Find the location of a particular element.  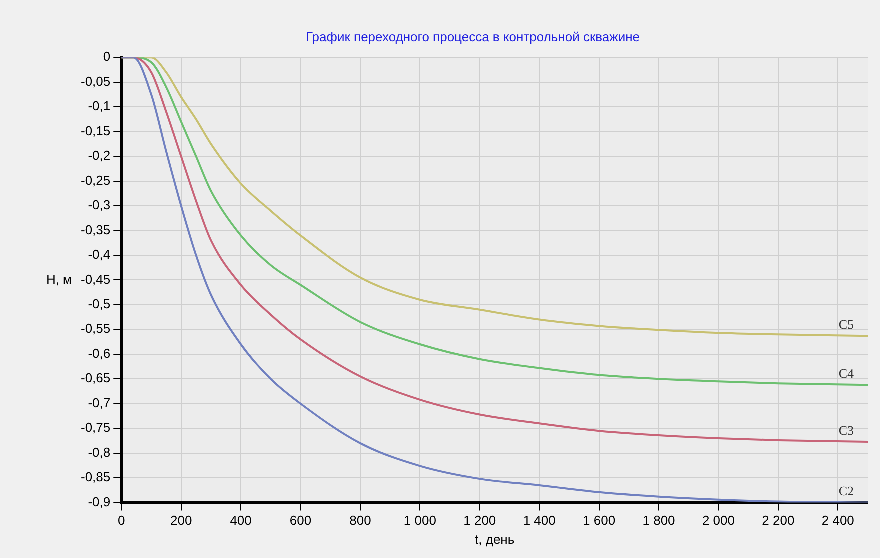

y-tick-label: -0,8 is located at coordinates (99, 452).